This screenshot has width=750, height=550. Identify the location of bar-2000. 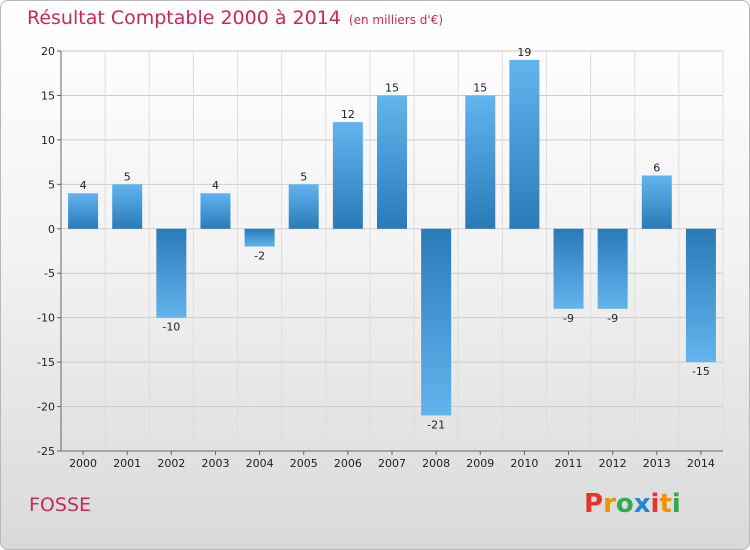
(83, 211).